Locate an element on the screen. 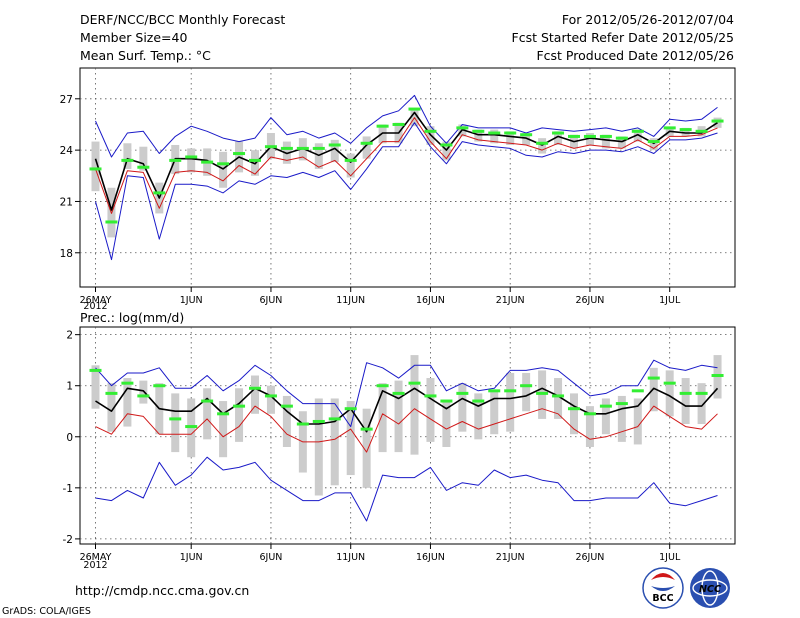 The image size is (800, 618). y-tick-label: 2 is located at coordinates (69, 336).